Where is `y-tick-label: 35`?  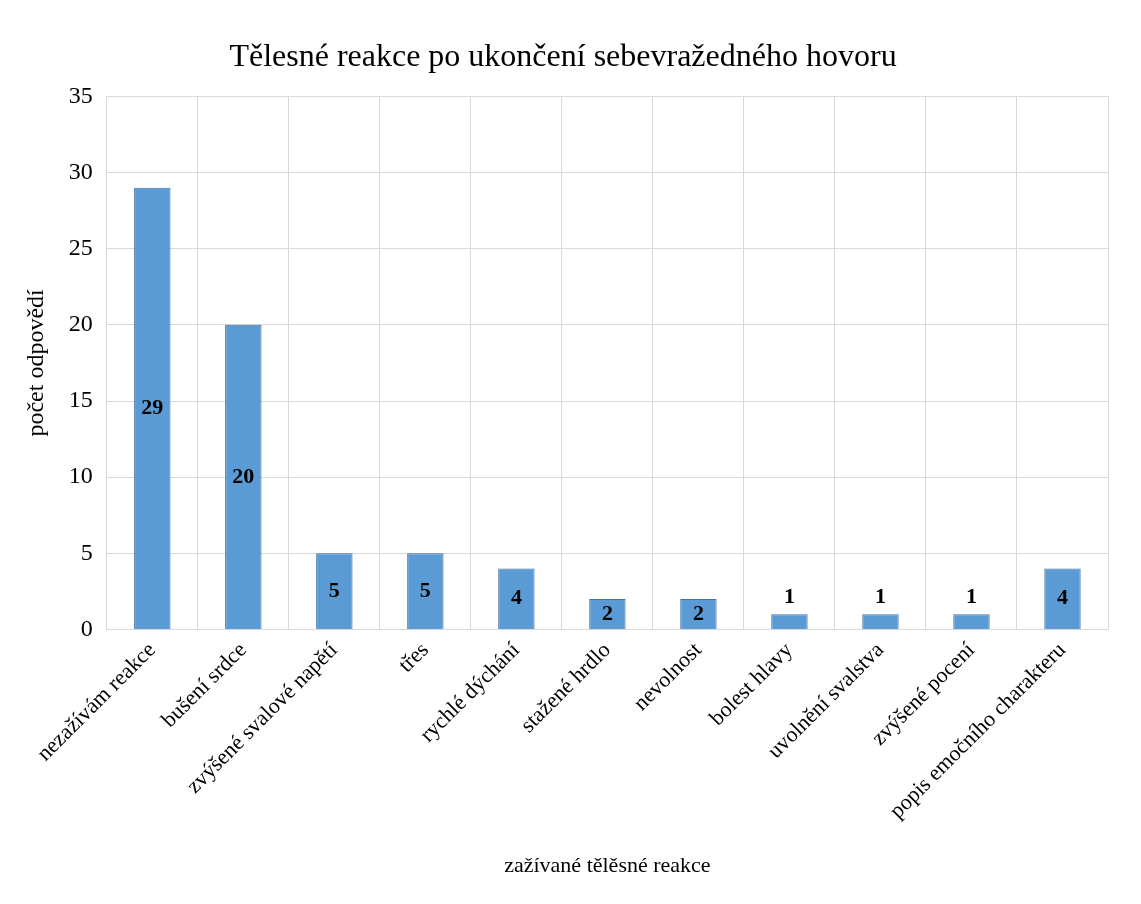 y-tick-label: 35 is located at coordinates (80, 94).